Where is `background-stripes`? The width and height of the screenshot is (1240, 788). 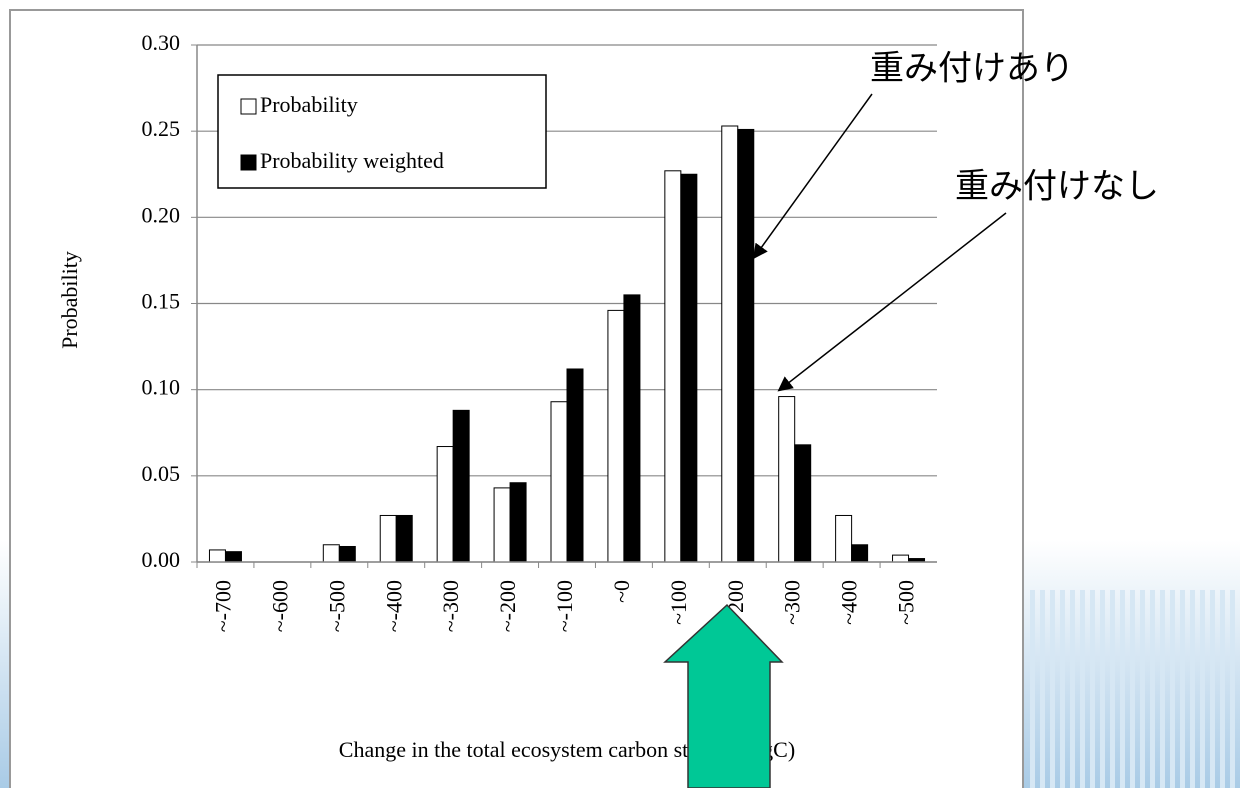
background-stripes is located at coordinates (1135, 689).